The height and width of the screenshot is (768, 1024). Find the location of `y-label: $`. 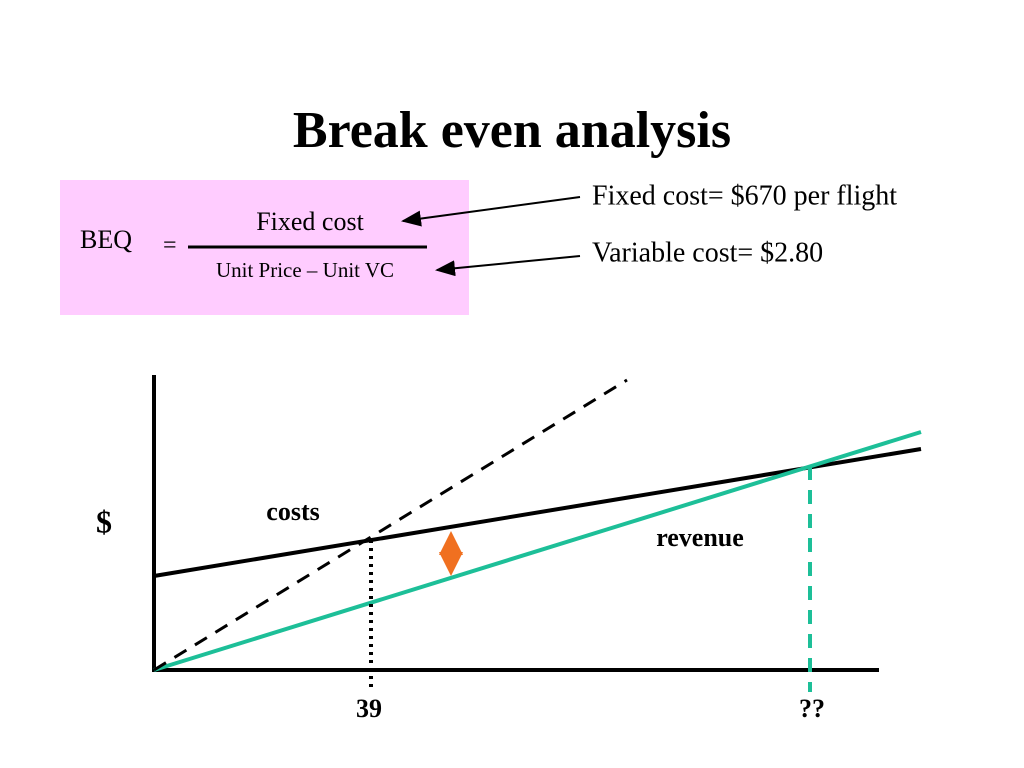

y-label: $ is located at coordinates (104, 521).